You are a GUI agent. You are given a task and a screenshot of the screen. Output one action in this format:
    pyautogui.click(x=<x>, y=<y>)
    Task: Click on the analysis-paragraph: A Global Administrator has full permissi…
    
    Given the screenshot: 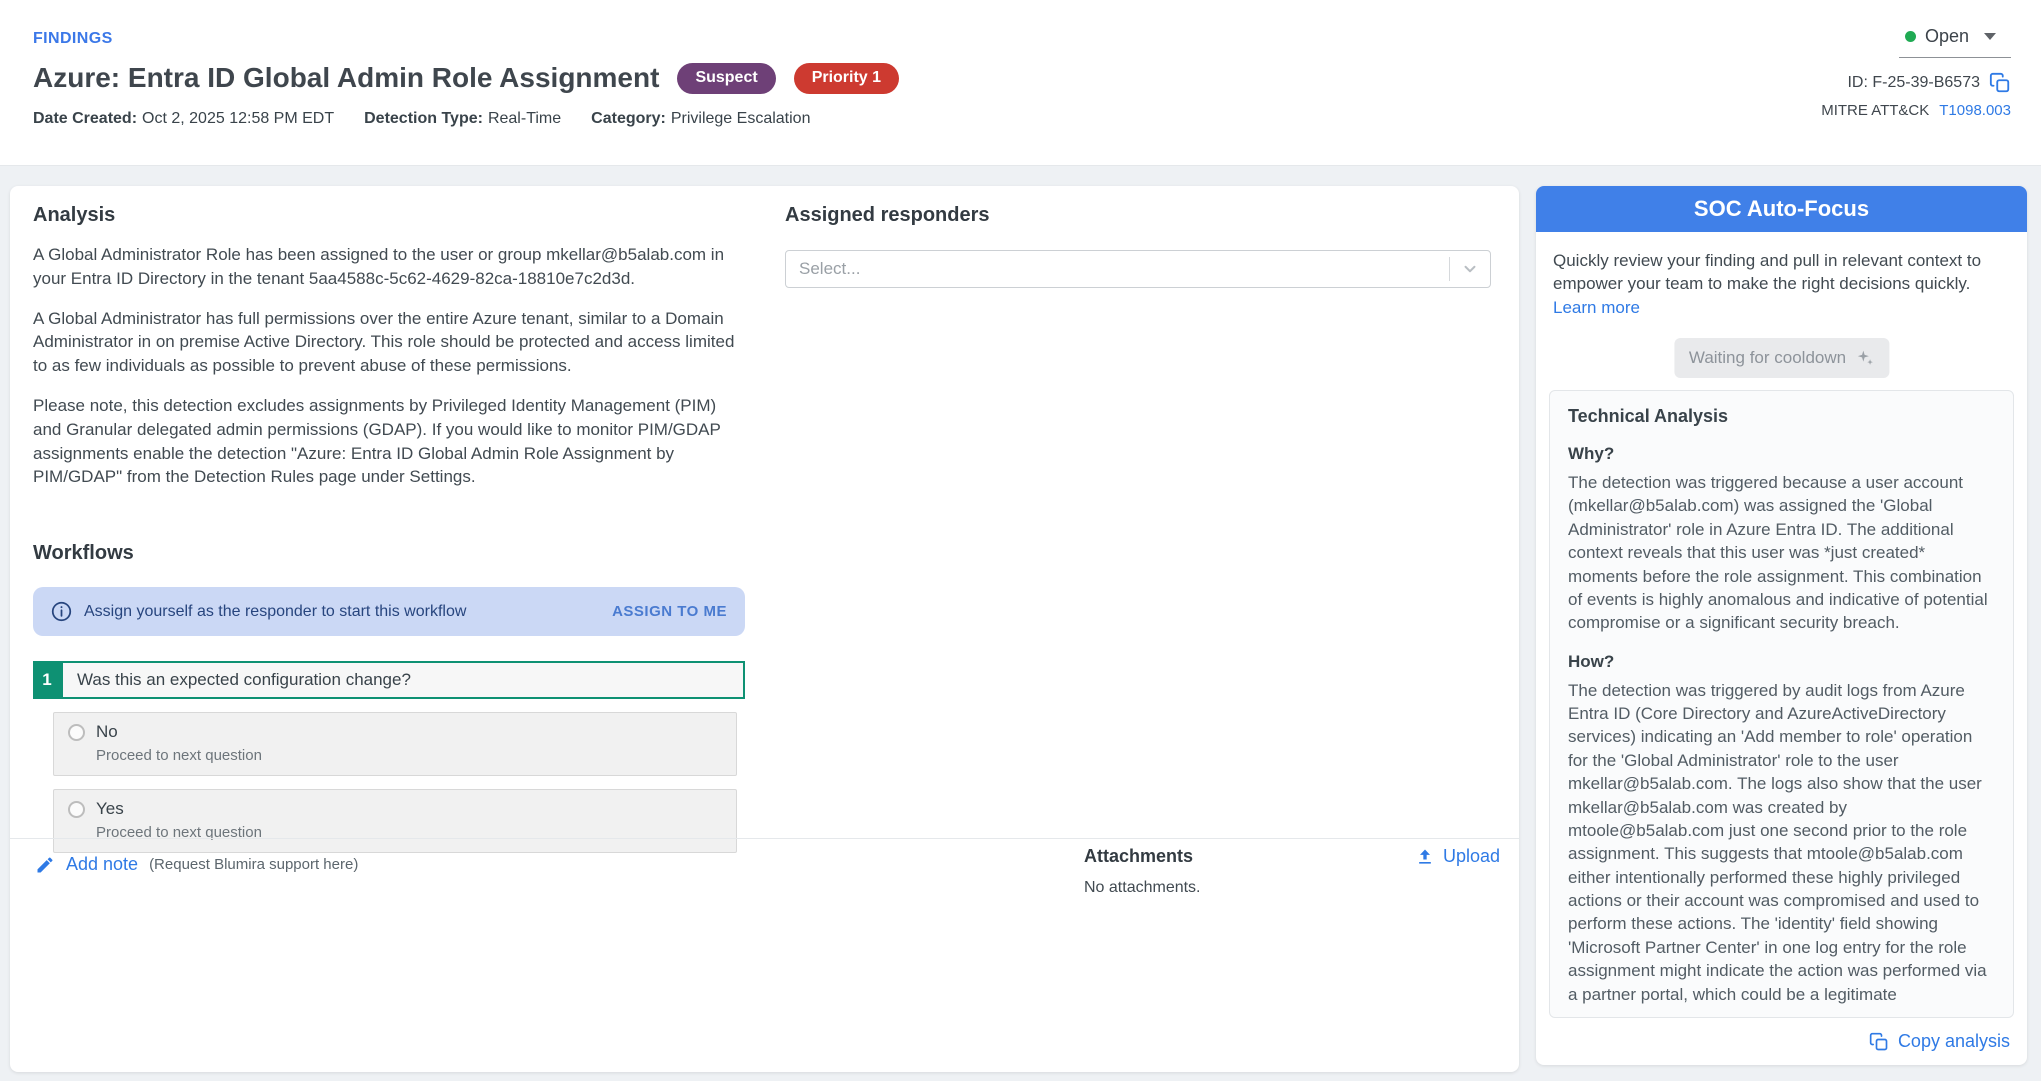 What is the action you would take?
    pyautogui.click(x=384, y=342)
    